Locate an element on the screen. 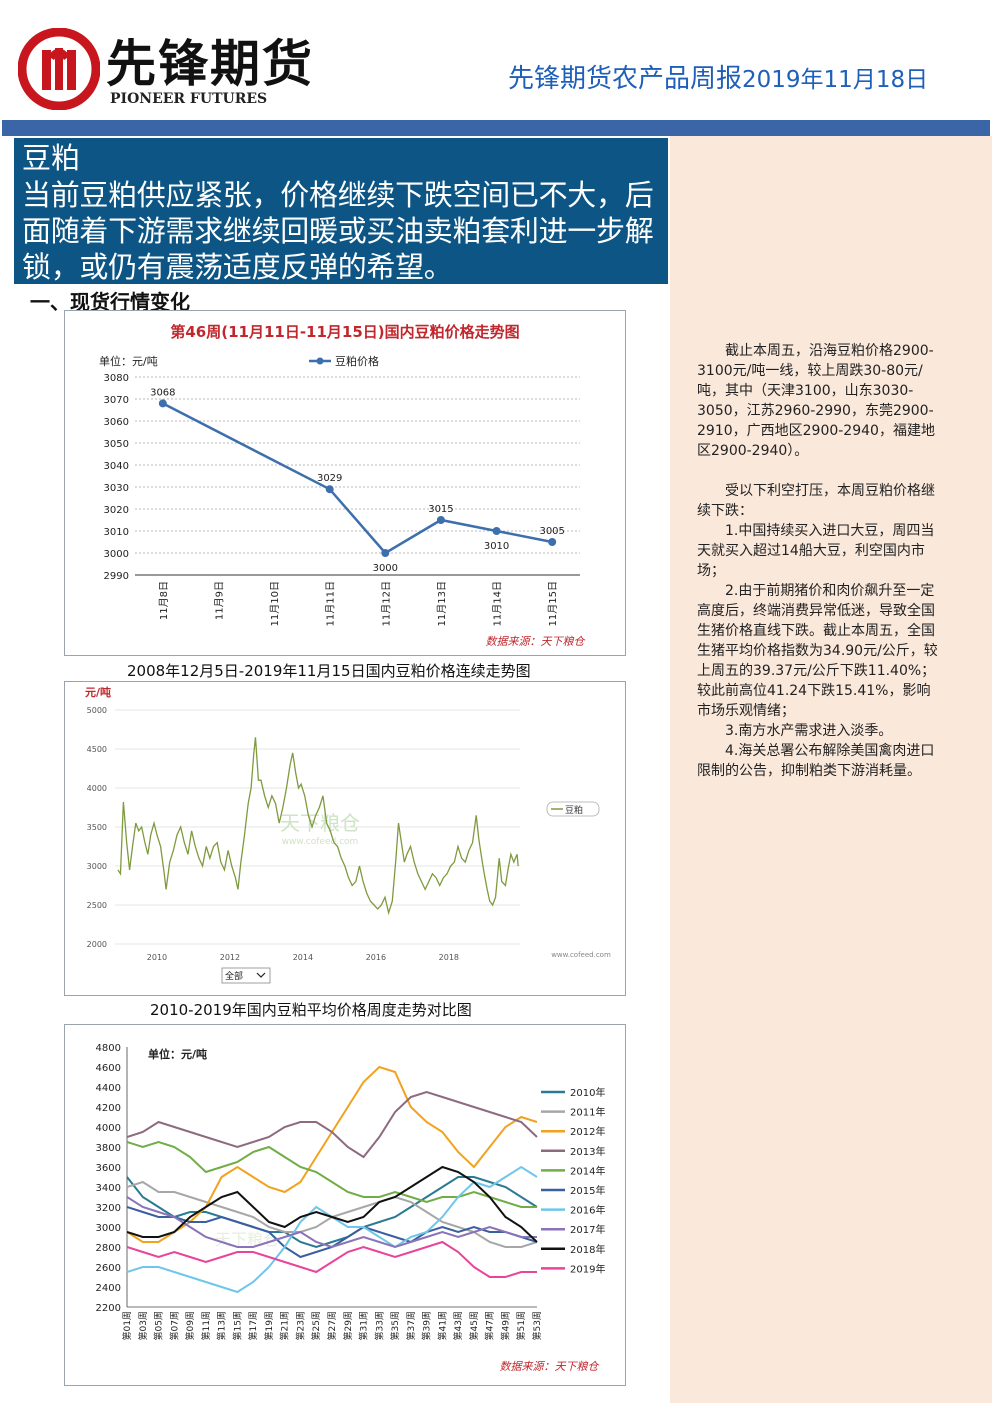 The image size is (992, 1403). legend-label: 豆粕价格 is located at coordinates (357, 361).